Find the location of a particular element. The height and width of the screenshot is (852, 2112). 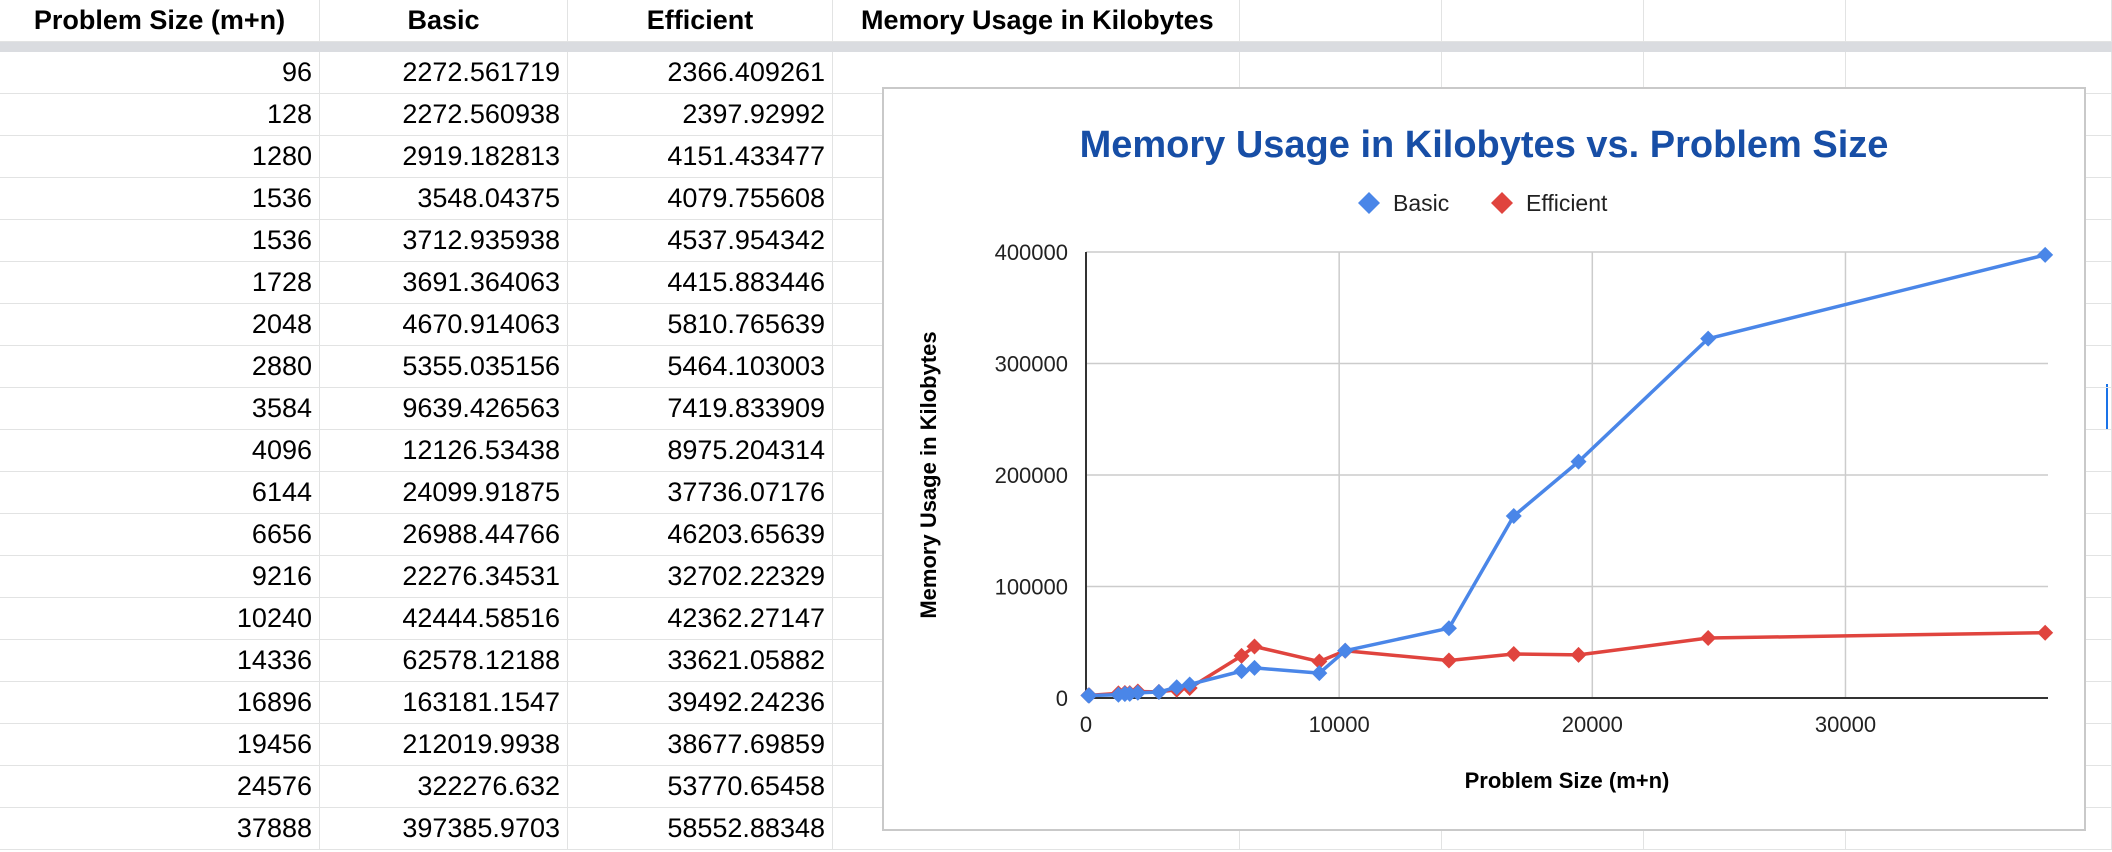

table-cell: 322276.632 is located at coordinates (444, 787).